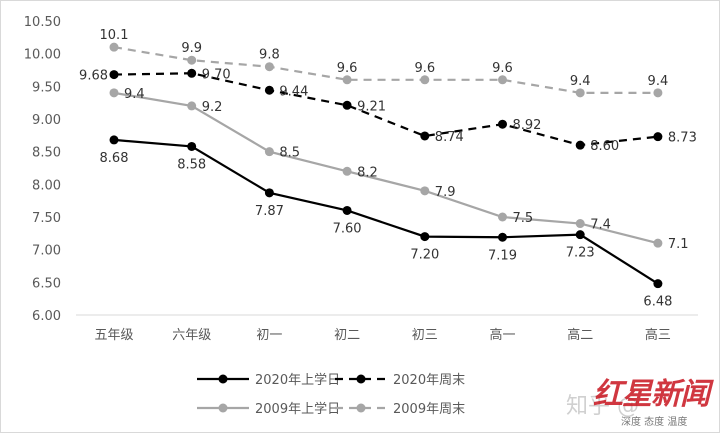  Describe the element at coordinates (580, 335) in the screenshot. I see `x-tick-label: 高二` at that location.